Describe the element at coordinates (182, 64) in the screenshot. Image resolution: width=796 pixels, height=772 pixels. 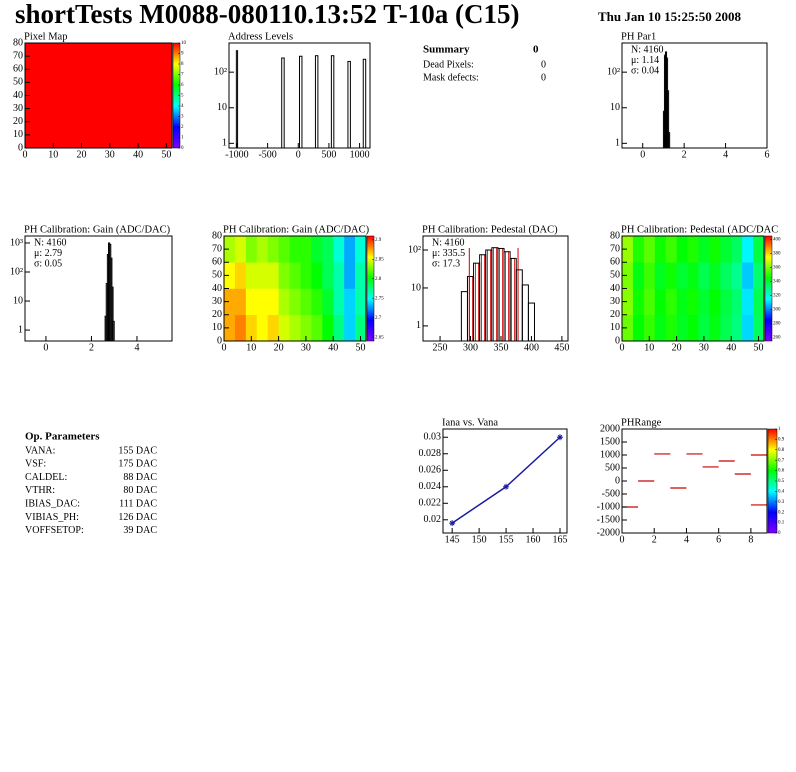
I see `z-tick-label: 8` at that location.